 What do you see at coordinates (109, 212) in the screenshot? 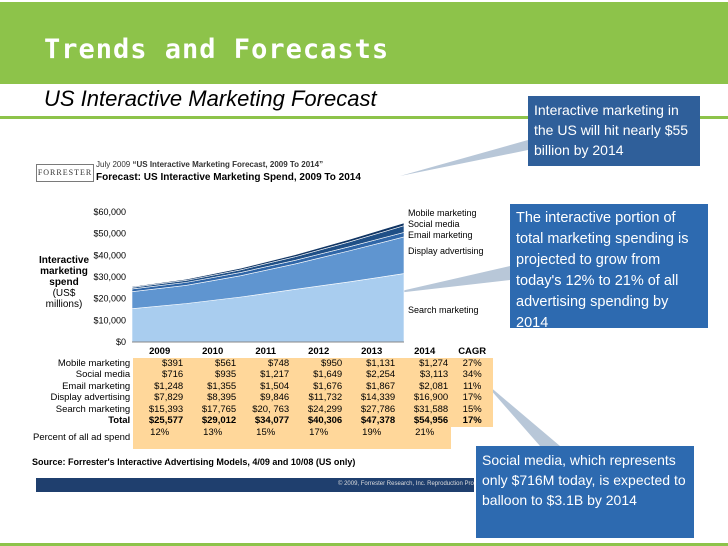
I see `y-tick-label: $60,000` at bounding box center [109, 212].